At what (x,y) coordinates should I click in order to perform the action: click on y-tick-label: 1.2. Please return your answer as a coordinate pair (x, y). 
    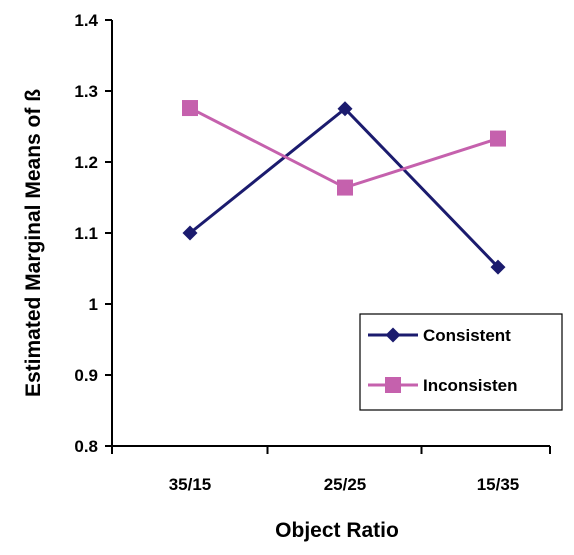
    Looking at the image, I should click on (86, 162).